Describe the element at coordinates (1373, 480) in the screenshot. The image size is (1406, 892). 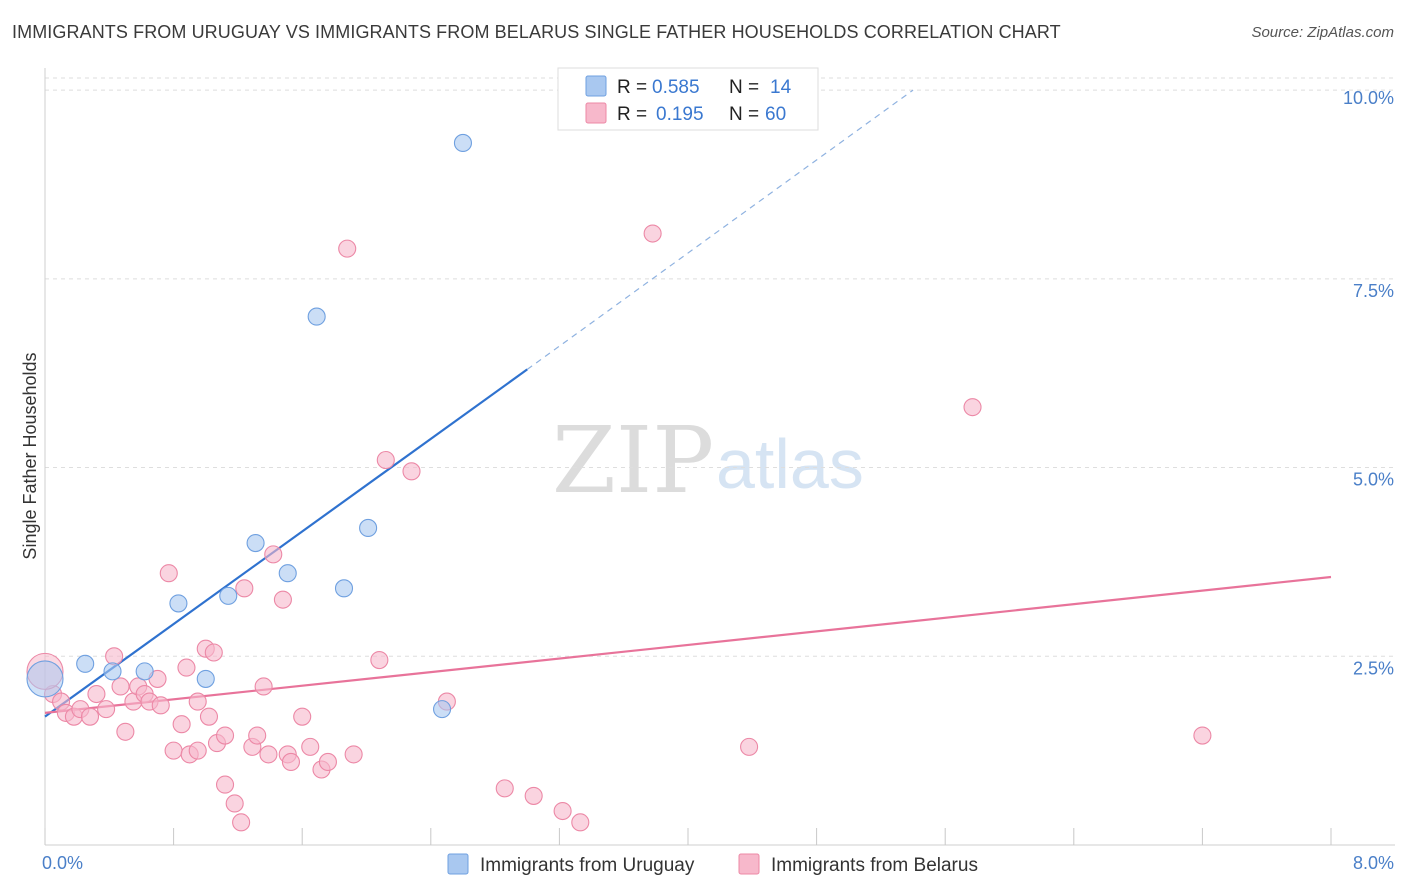
I see `y-tick-label-1: 5.0%` at that location.